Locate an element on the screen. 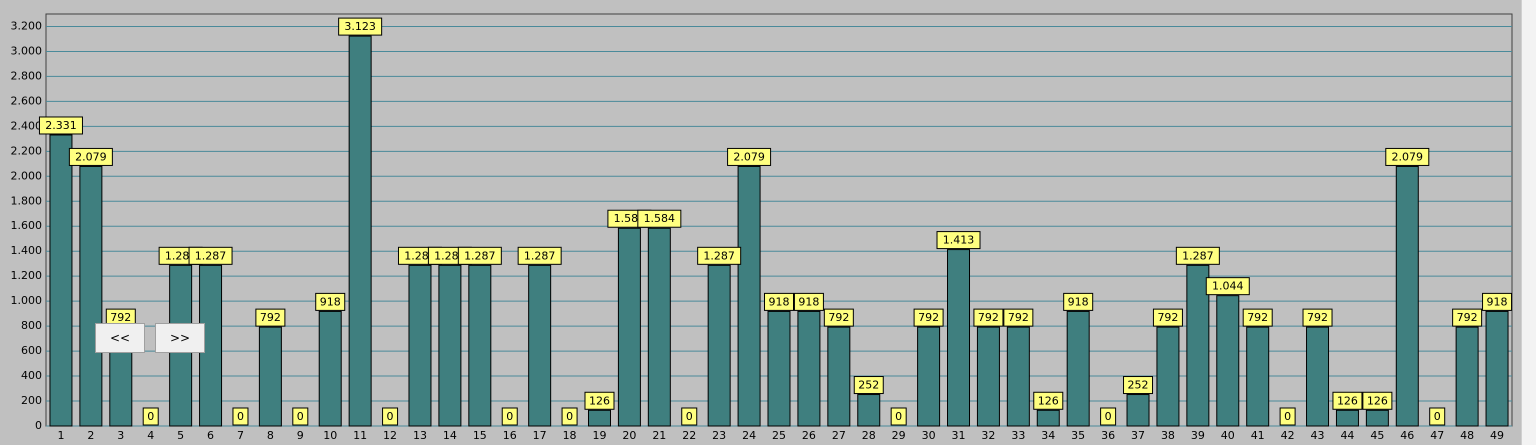  x-tick-label: 30 is located at coordinates (929, 435).